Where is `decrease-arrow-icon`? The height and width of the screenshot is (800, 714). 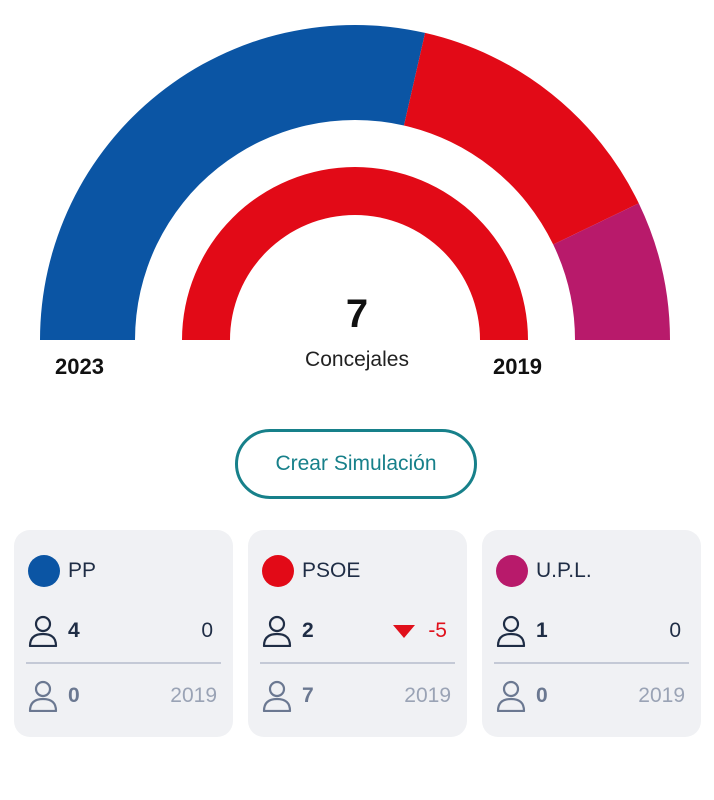
decrease-arrow-icon is located at coordinates (404, 631).